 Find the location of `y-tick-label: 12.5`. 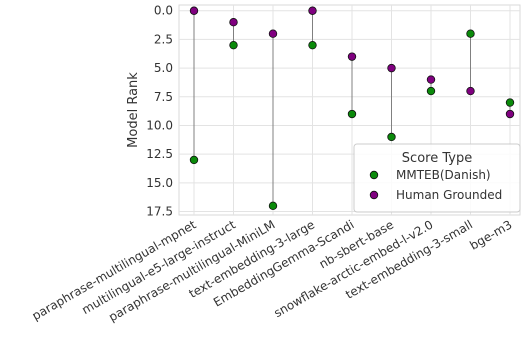

y-tick-label: 12.5 is located at coordinates (159, 154).